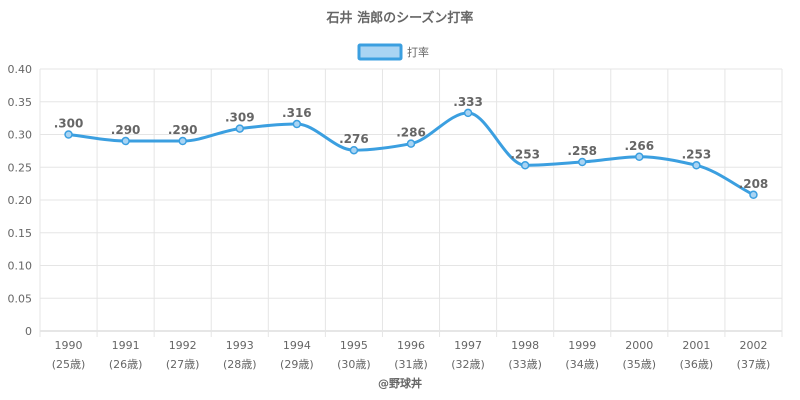 The image size is (800, 400). Describe the element at coordinates (468, 102) in the screenshot. I see `data-label: .333` at that location.